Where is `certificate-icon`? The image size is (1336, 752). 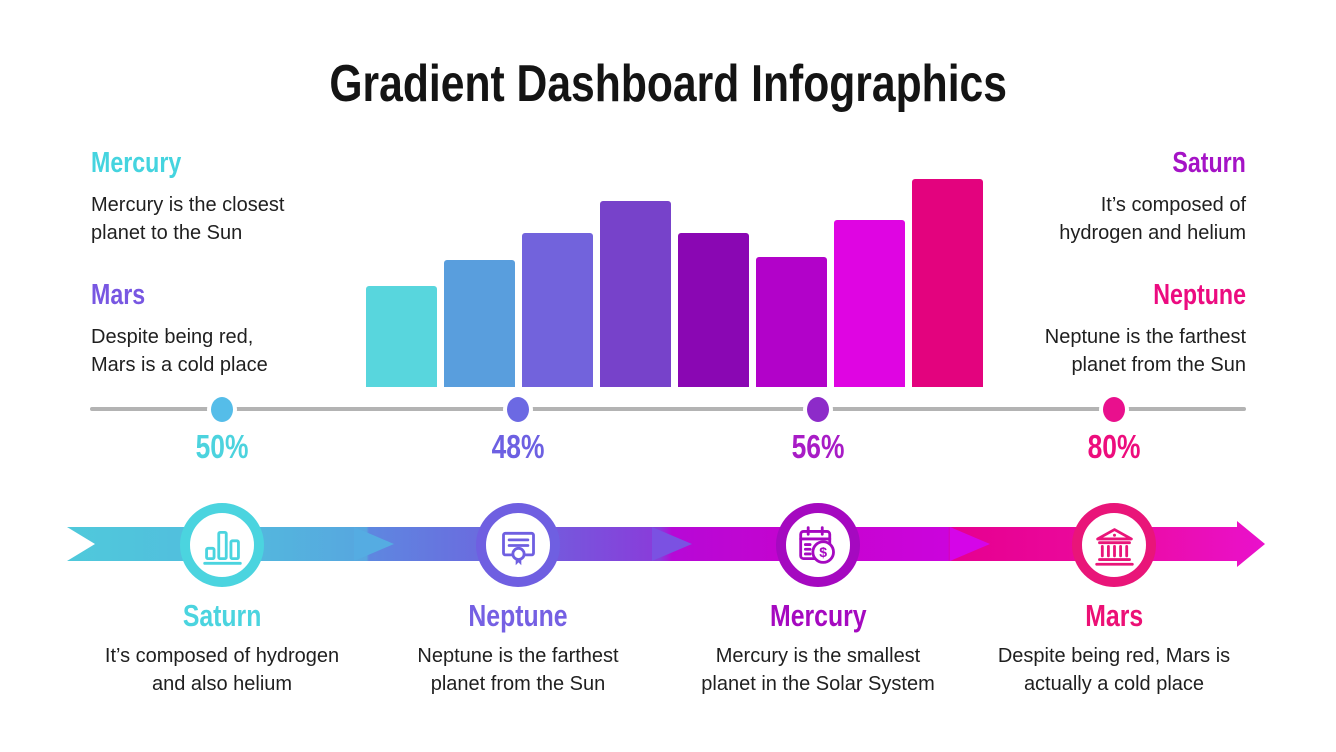 certificate-icon is located at coordinates (518, 548).